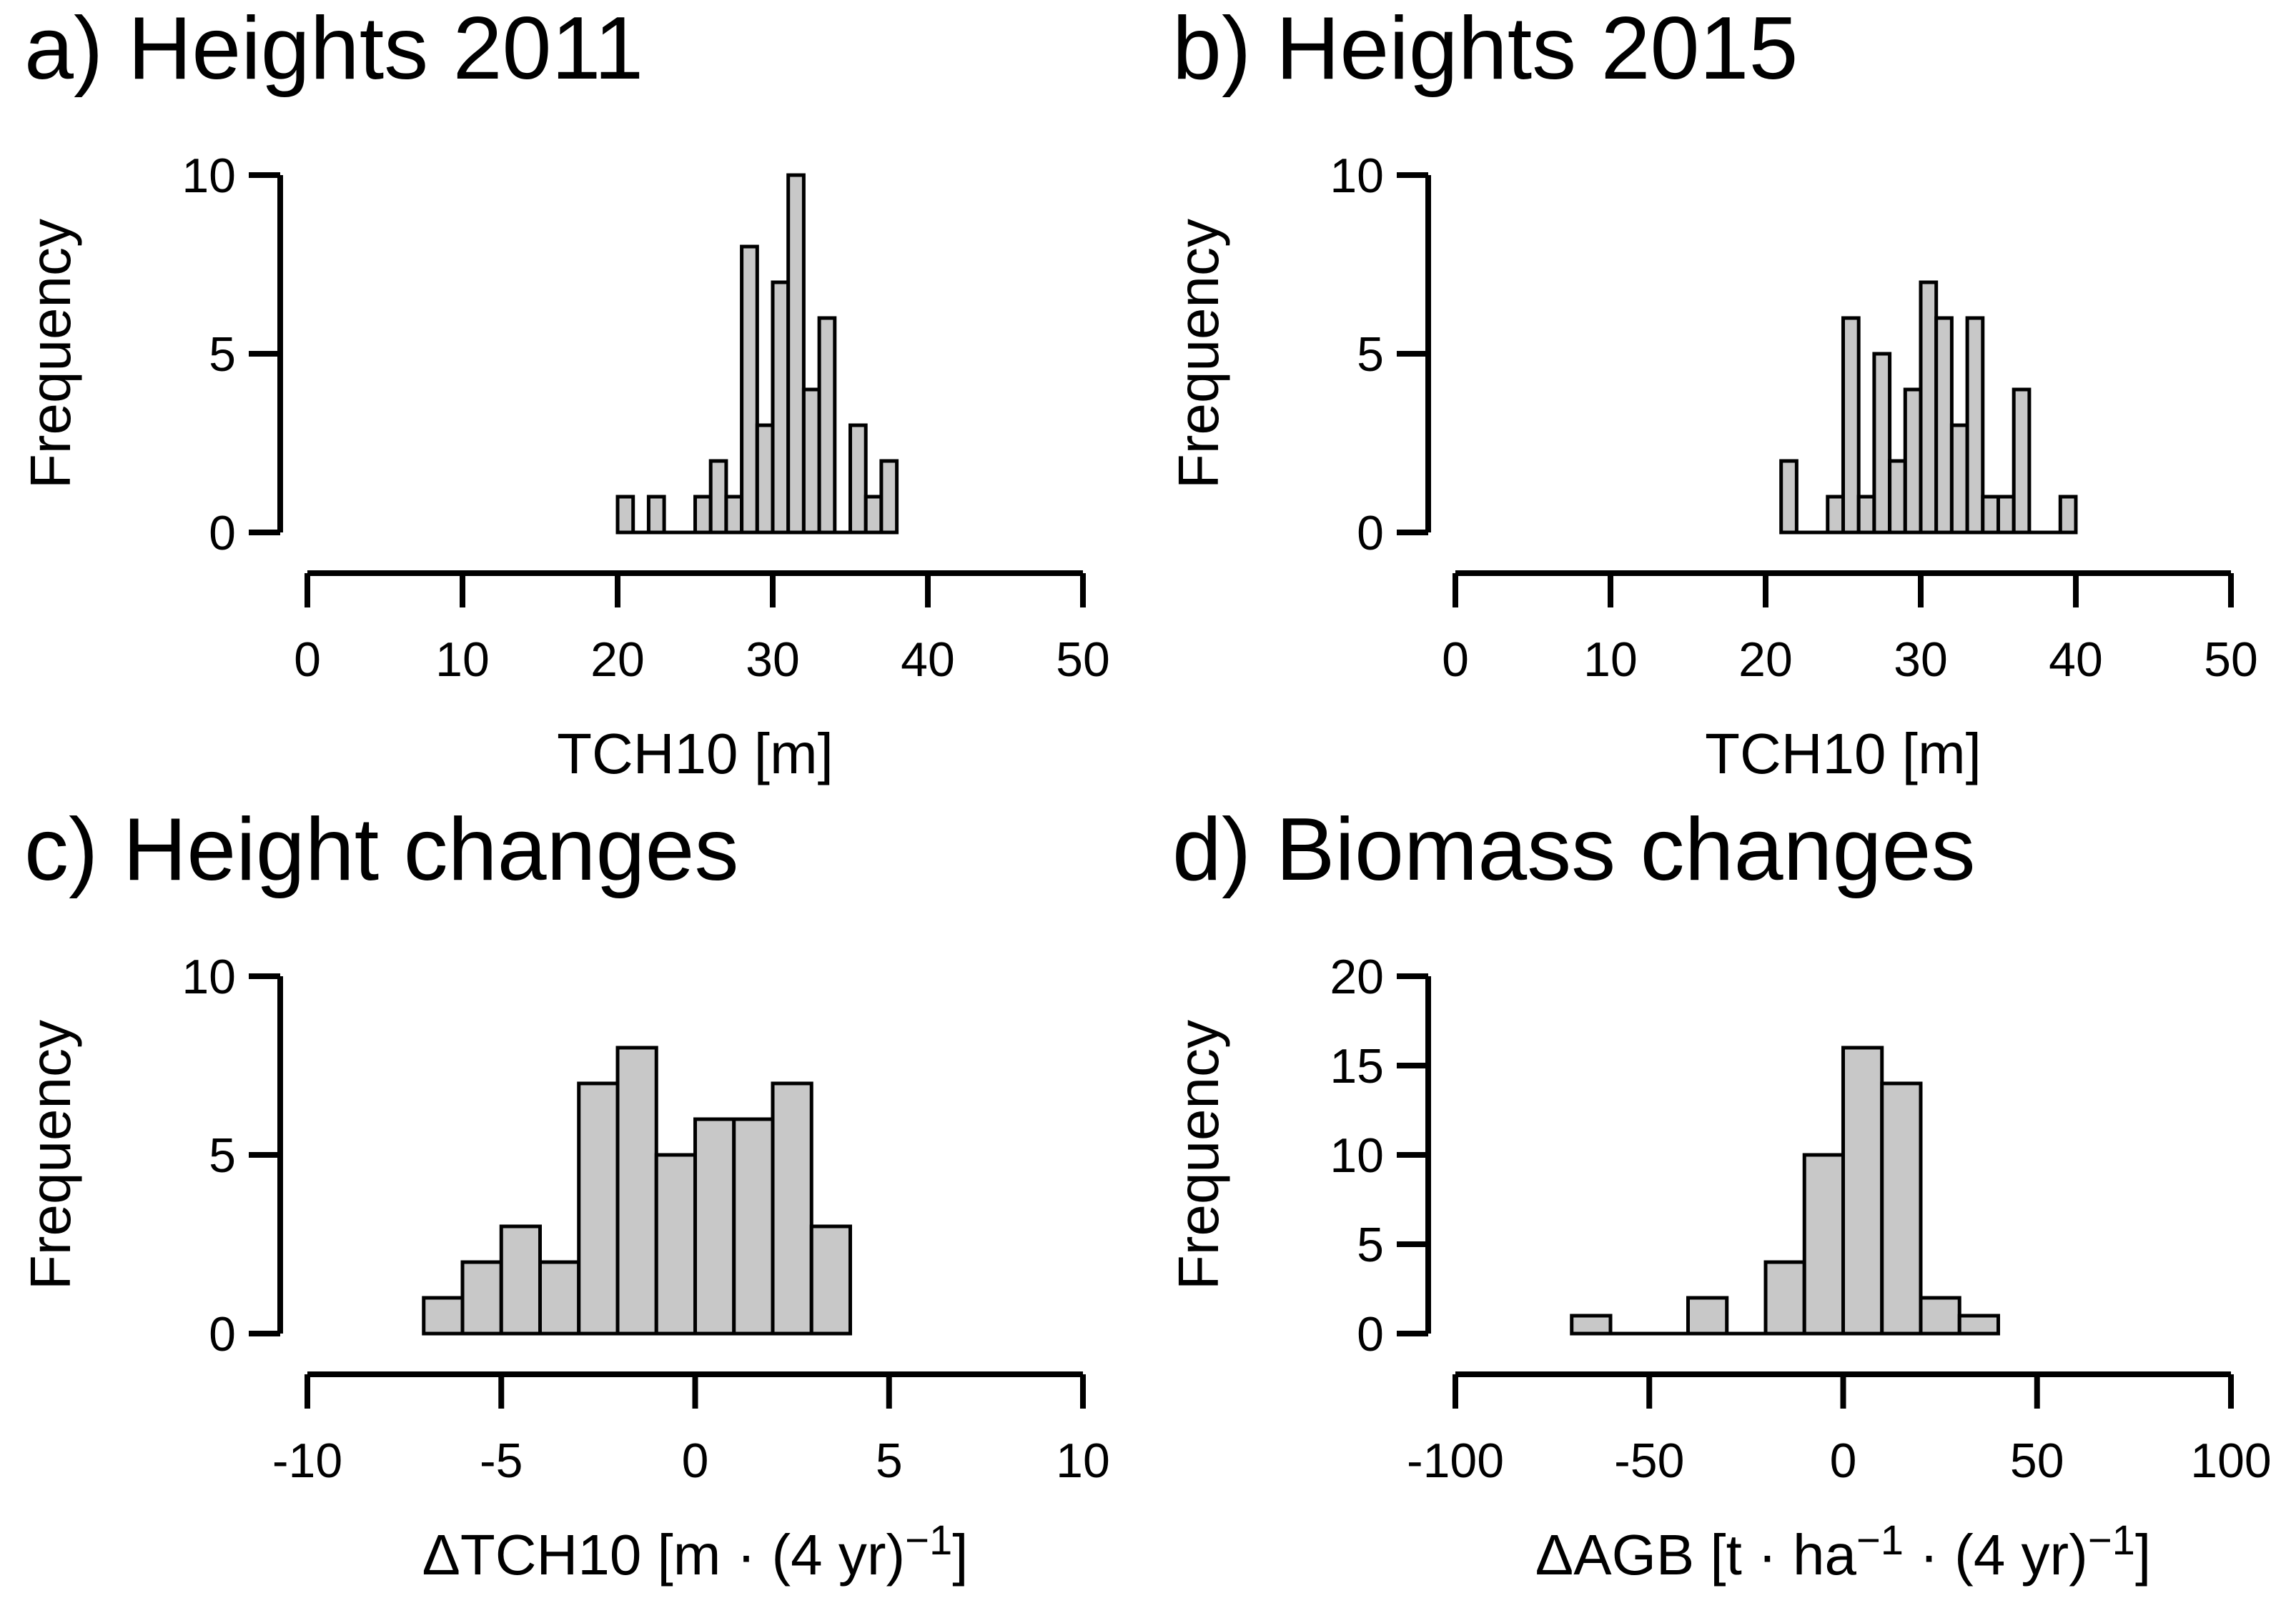 This screenshot has width=2296, height=1603. What do you see at coordinates (1649, 1461) in the screenshot?
I see `x-tick-label: -50` at bounding box center [1649, 1461].